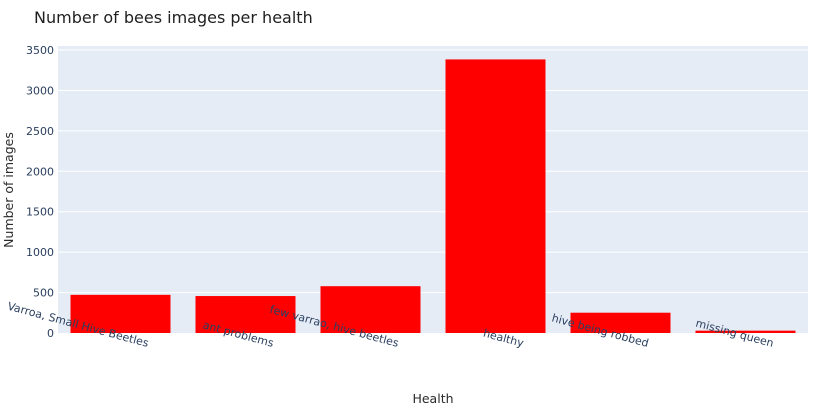  Describe the element at coordinates (50, 333) in the screenshot. I see `y-tick-label: 0` at that location.